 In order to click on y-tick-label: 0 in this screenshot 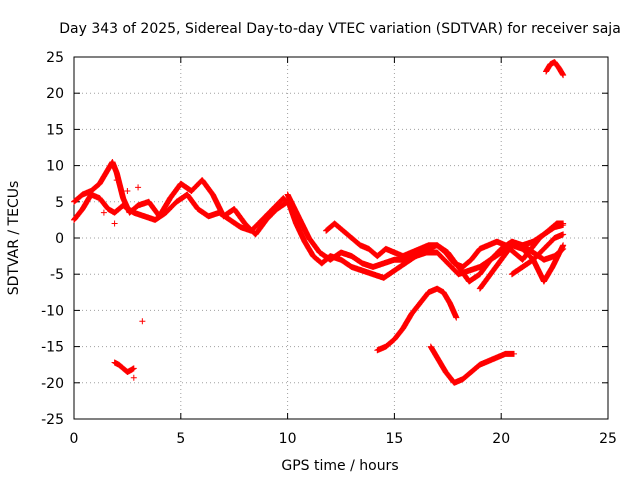, I will do `click(59, 239)`.